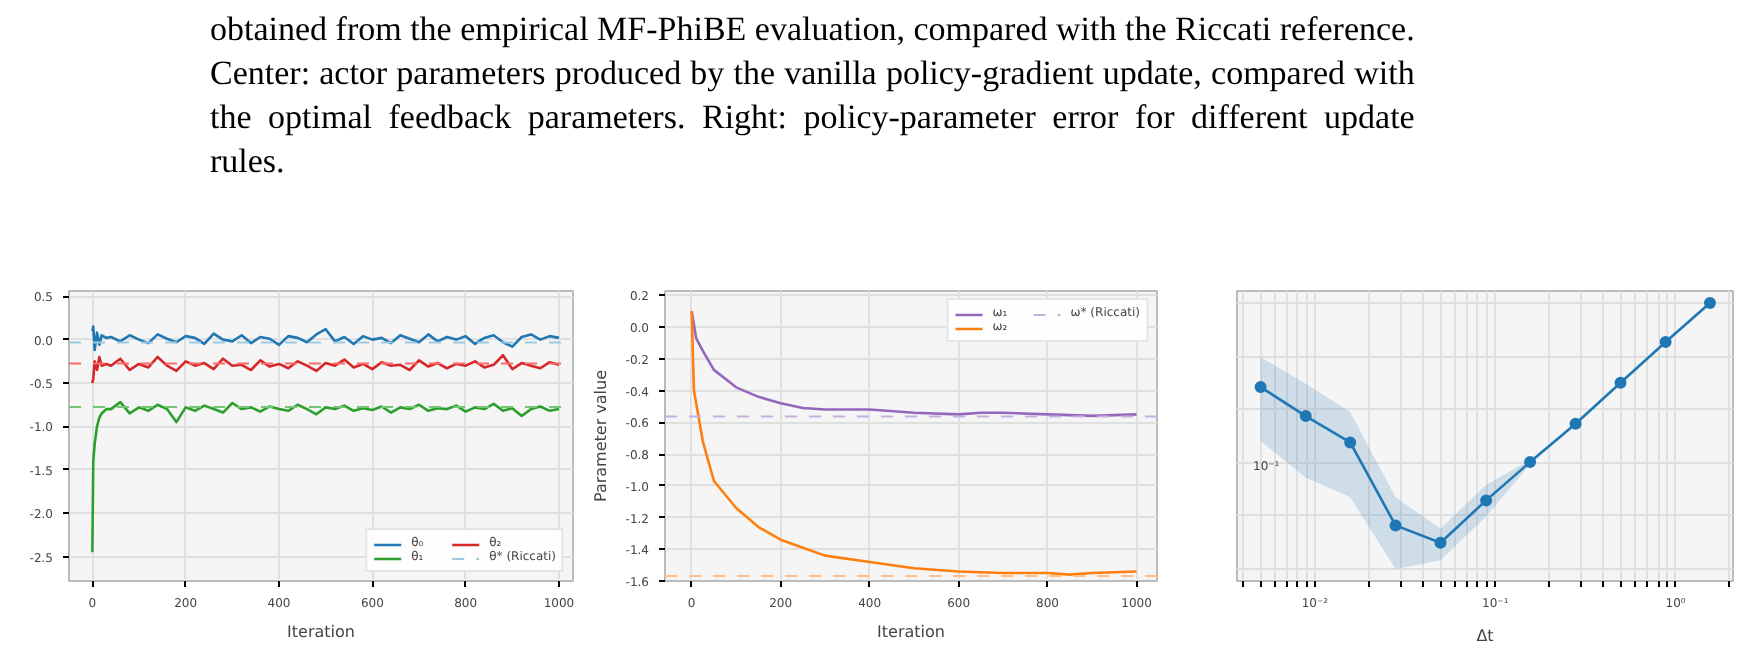 The height and width of the screenshot is (650, 1744). What do you see at coordinates (812, 74) in the screenshot?
I see `text: Center: actor parameters produced by the vanilla policy-gradient update, compared with` at bounding box center [812, 74].